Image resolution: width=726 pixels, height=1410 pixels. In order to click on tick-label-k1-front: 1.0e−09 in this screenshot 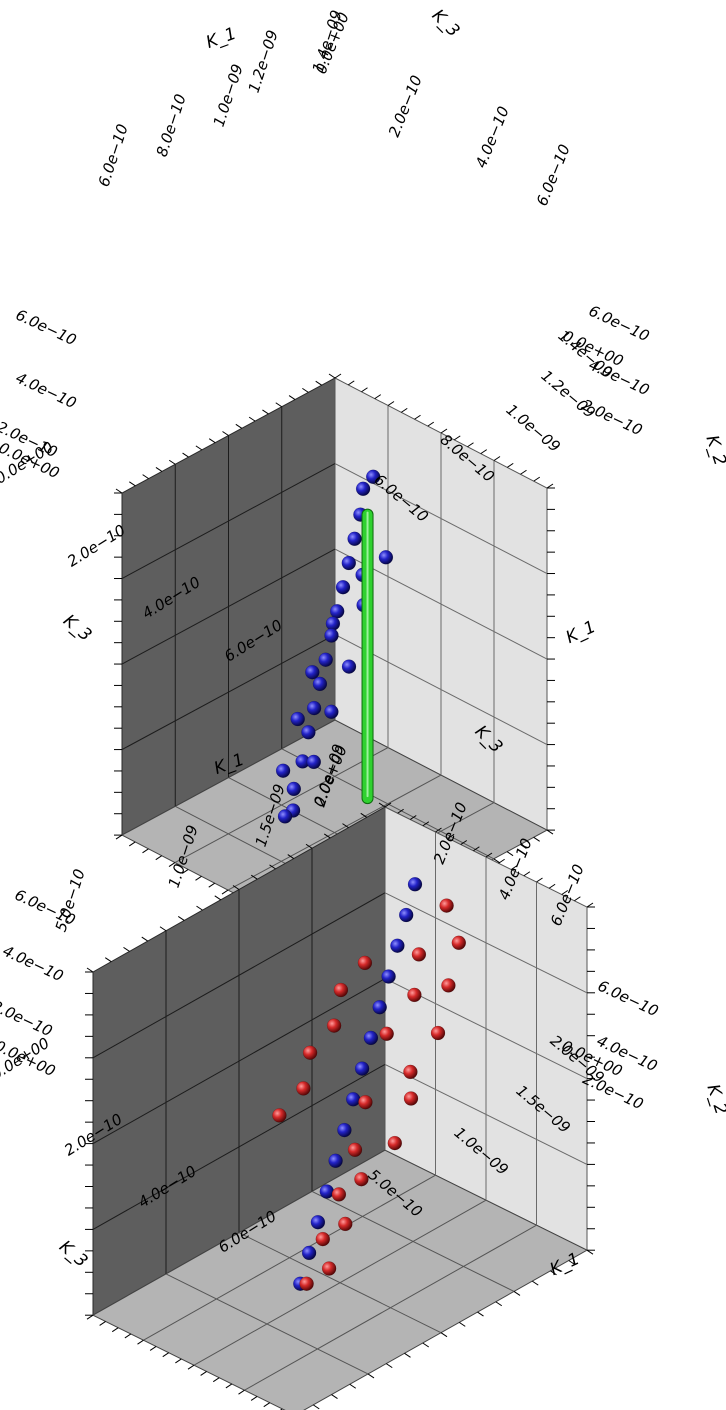, I will do `click(533, 427)`.